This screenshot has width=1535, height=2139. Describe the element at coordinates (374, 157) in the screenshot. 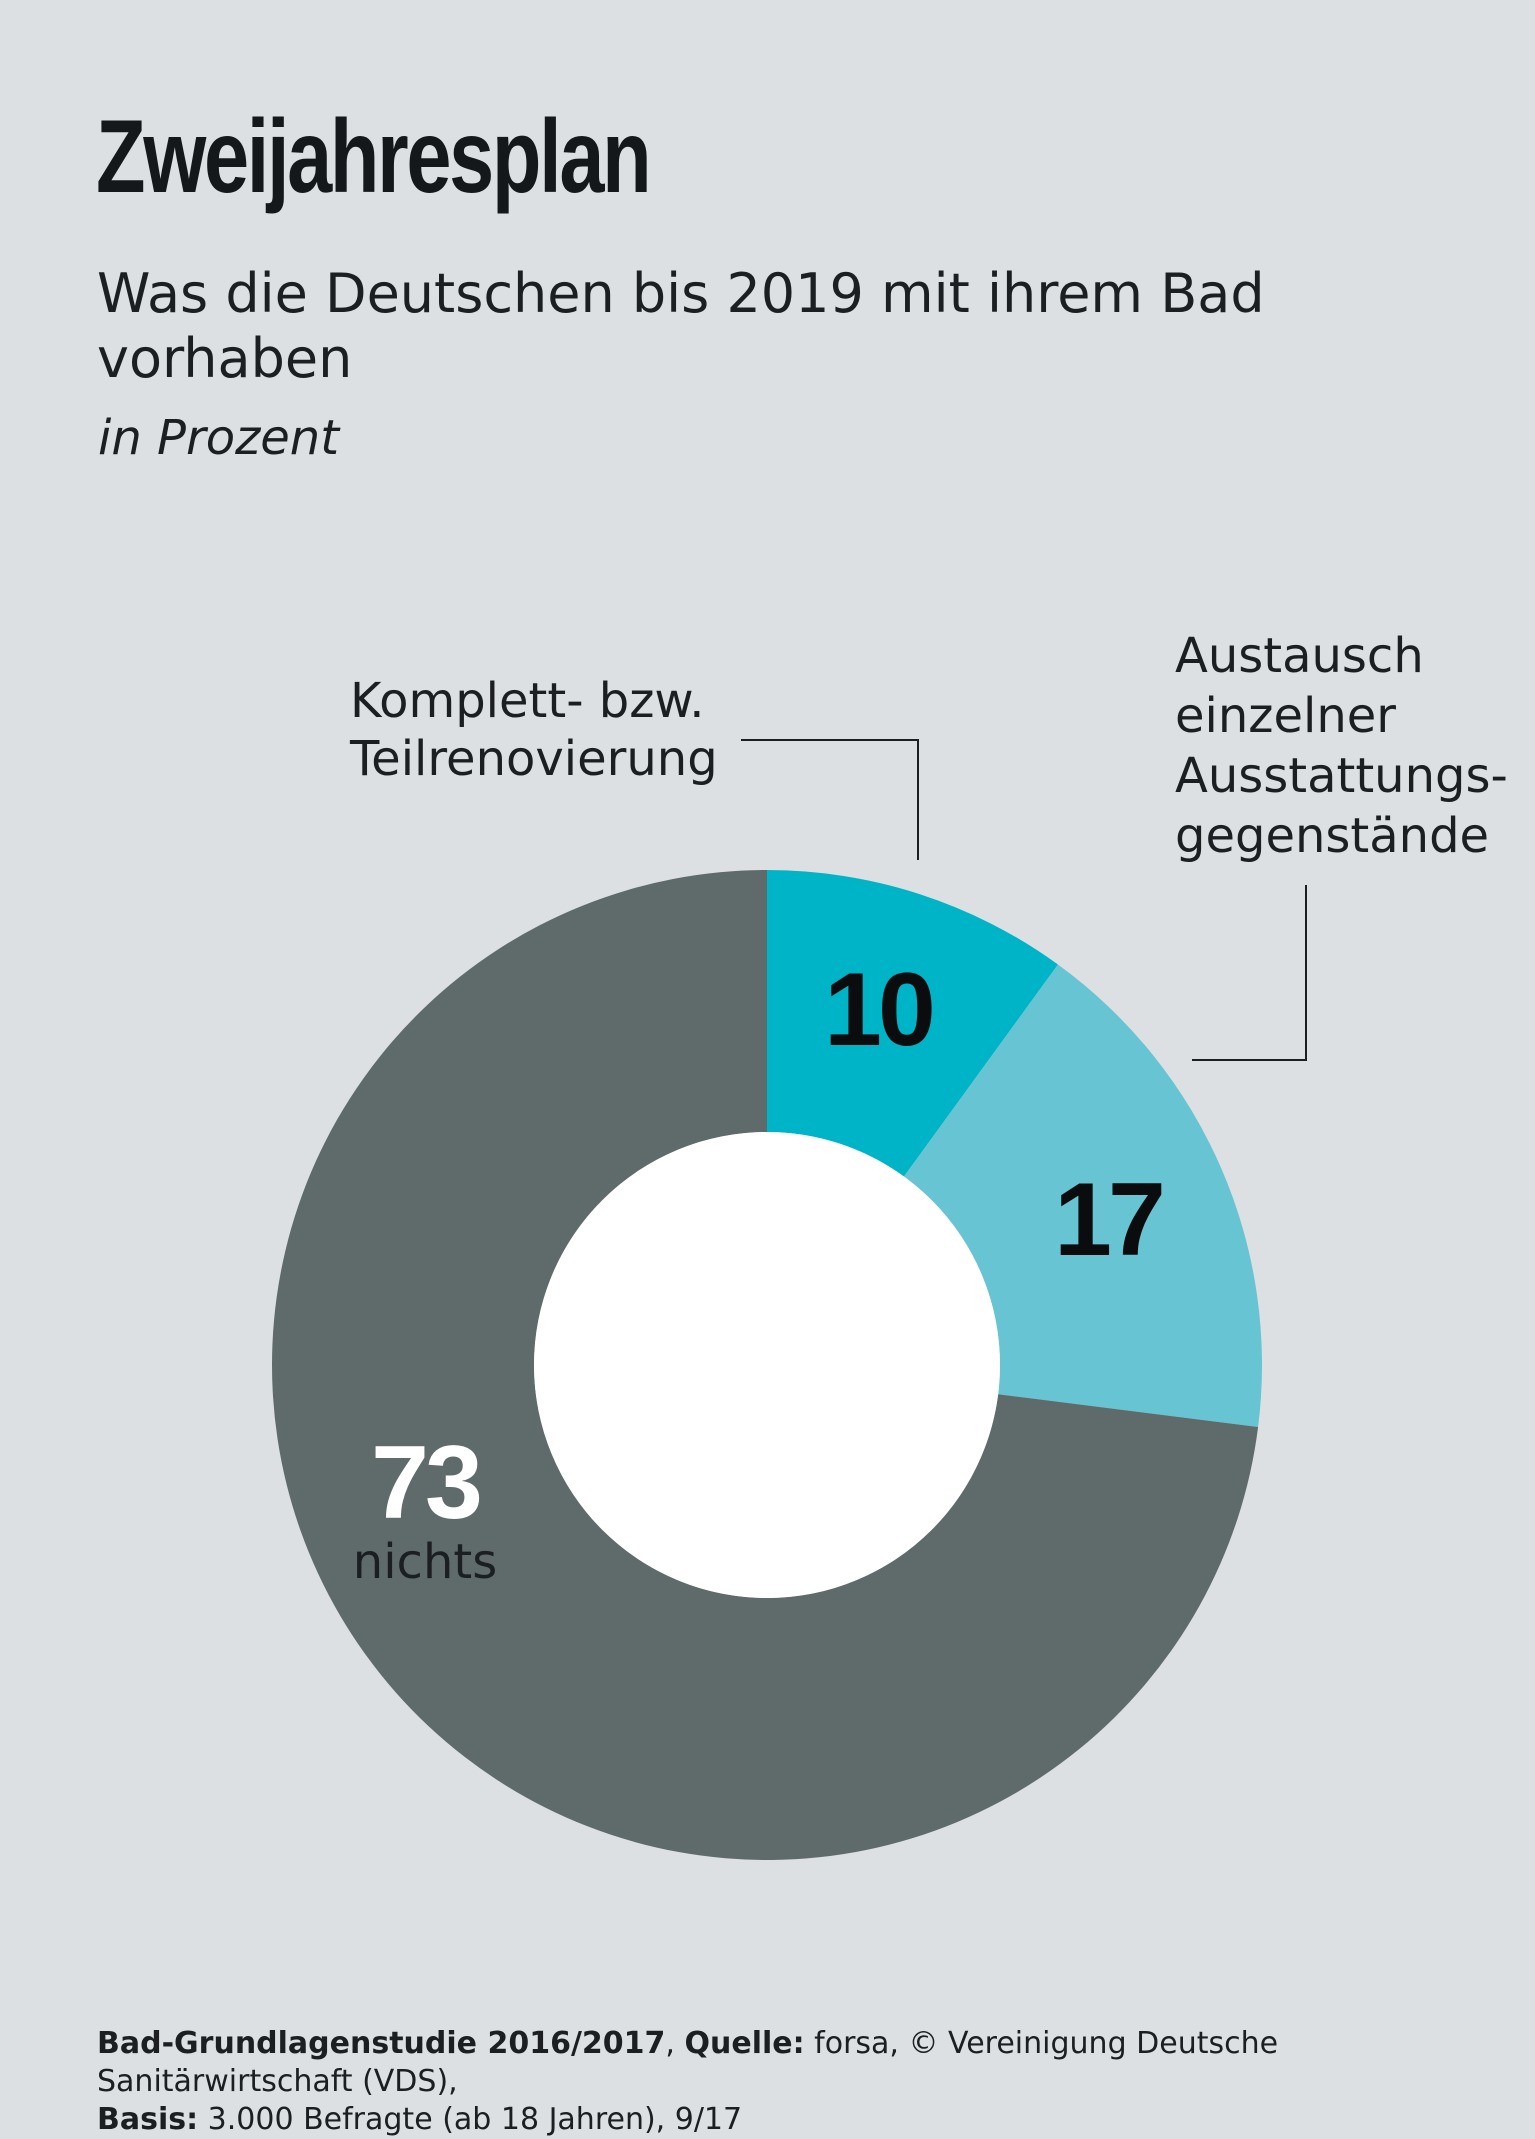

I see `chart-title: Zweijahresplan` at that location.